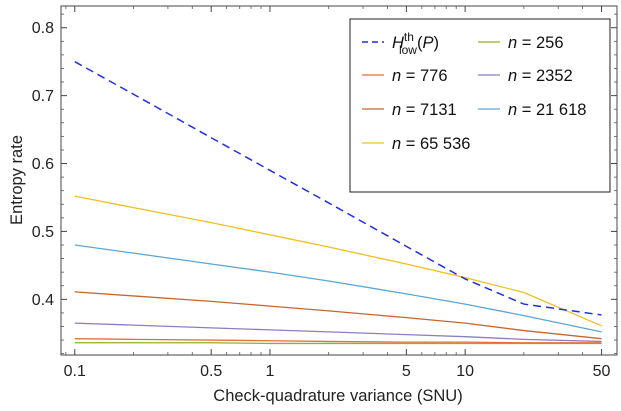 The width and height of the screenshot is (621, 411). What do you see at coordinates (43, 28) in the screenshot?
I see `y-tick-label: 0.8` at bounding box center [43, 28].